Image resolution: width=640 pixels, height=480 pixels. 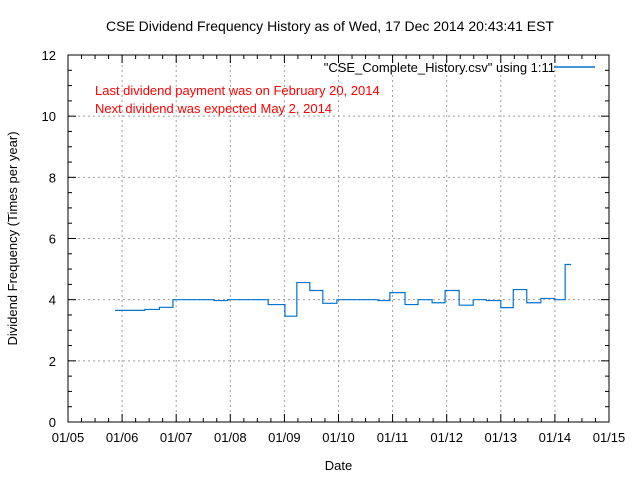 I want to click on series-layer, so click(x=343, y=290).